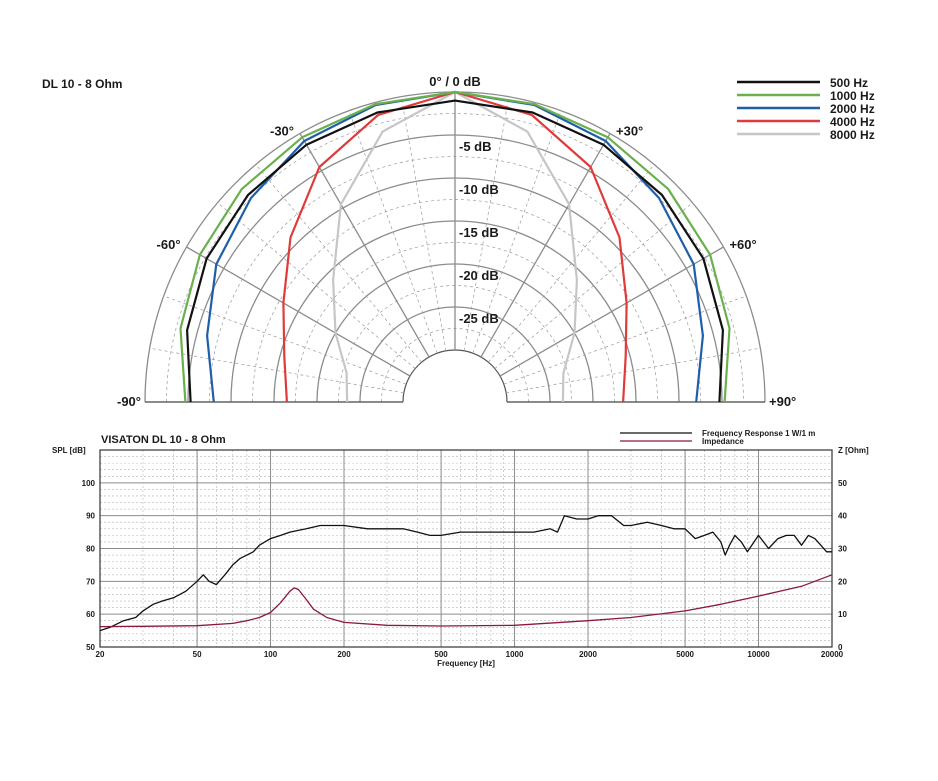  I want to click on freq-legend-label: Impedance, so click(723, 441).